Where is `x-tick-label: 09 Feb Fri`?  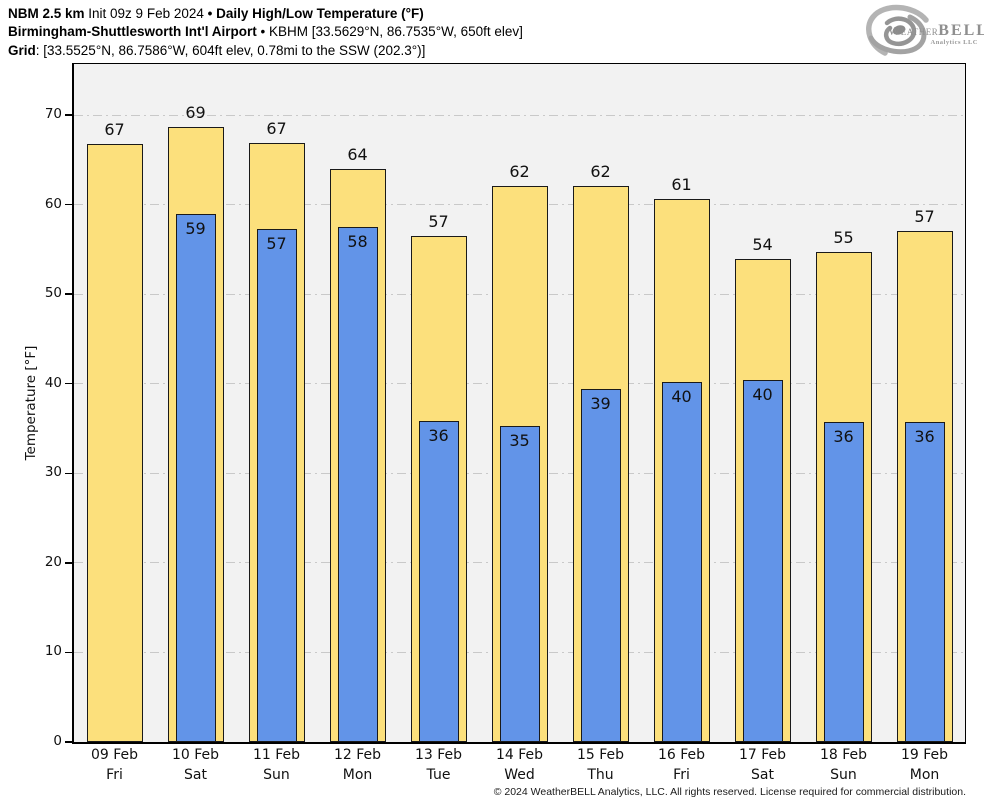 x-tick-label: 09 Feb Fri is located at coordinates (115, 765).